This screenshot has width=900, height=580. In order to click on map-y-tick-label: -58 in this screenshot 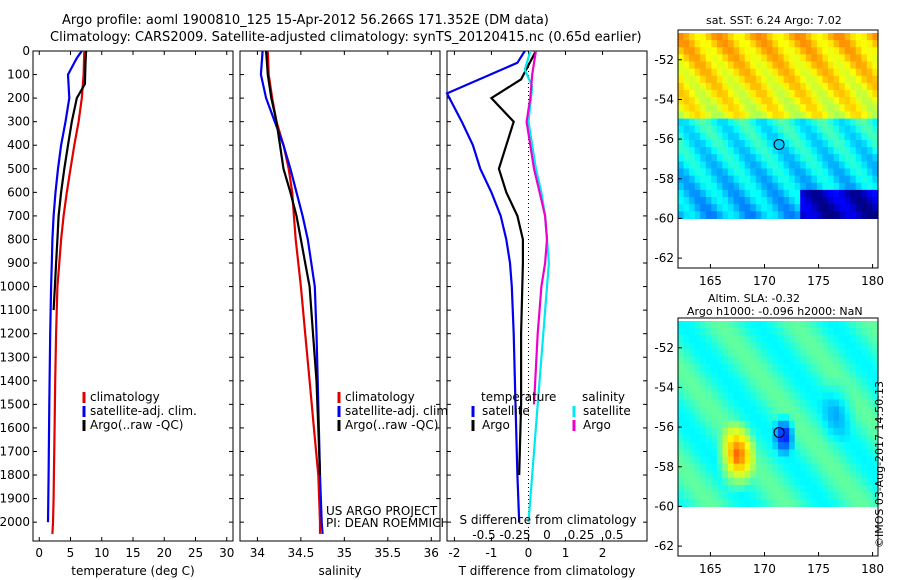, I will do `click(664, 467)`.